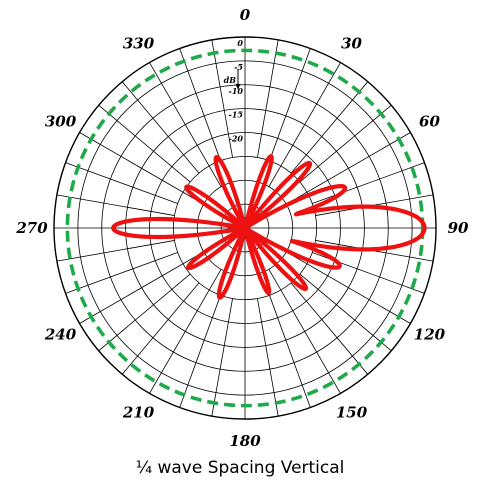 This screenshot has height=493, width=480. I want to click on db-arrow-head, so click(238, 86).